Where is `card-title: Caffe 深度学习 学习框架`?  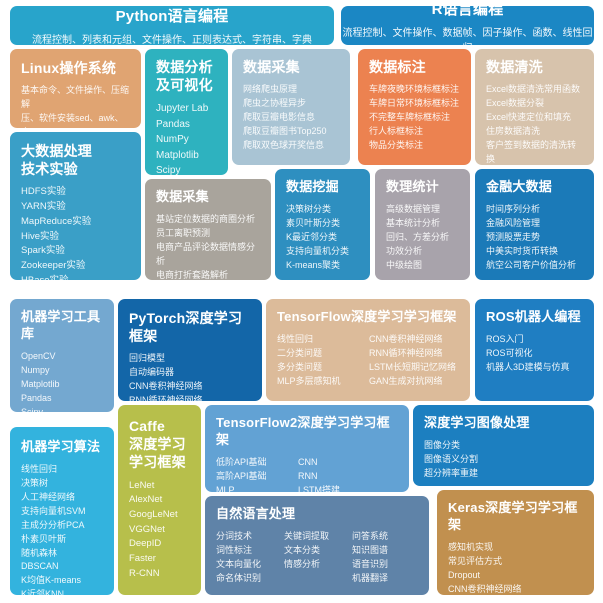
card-title: Caffe 深度学习 学习框架 is located at coordinates (157, 444).